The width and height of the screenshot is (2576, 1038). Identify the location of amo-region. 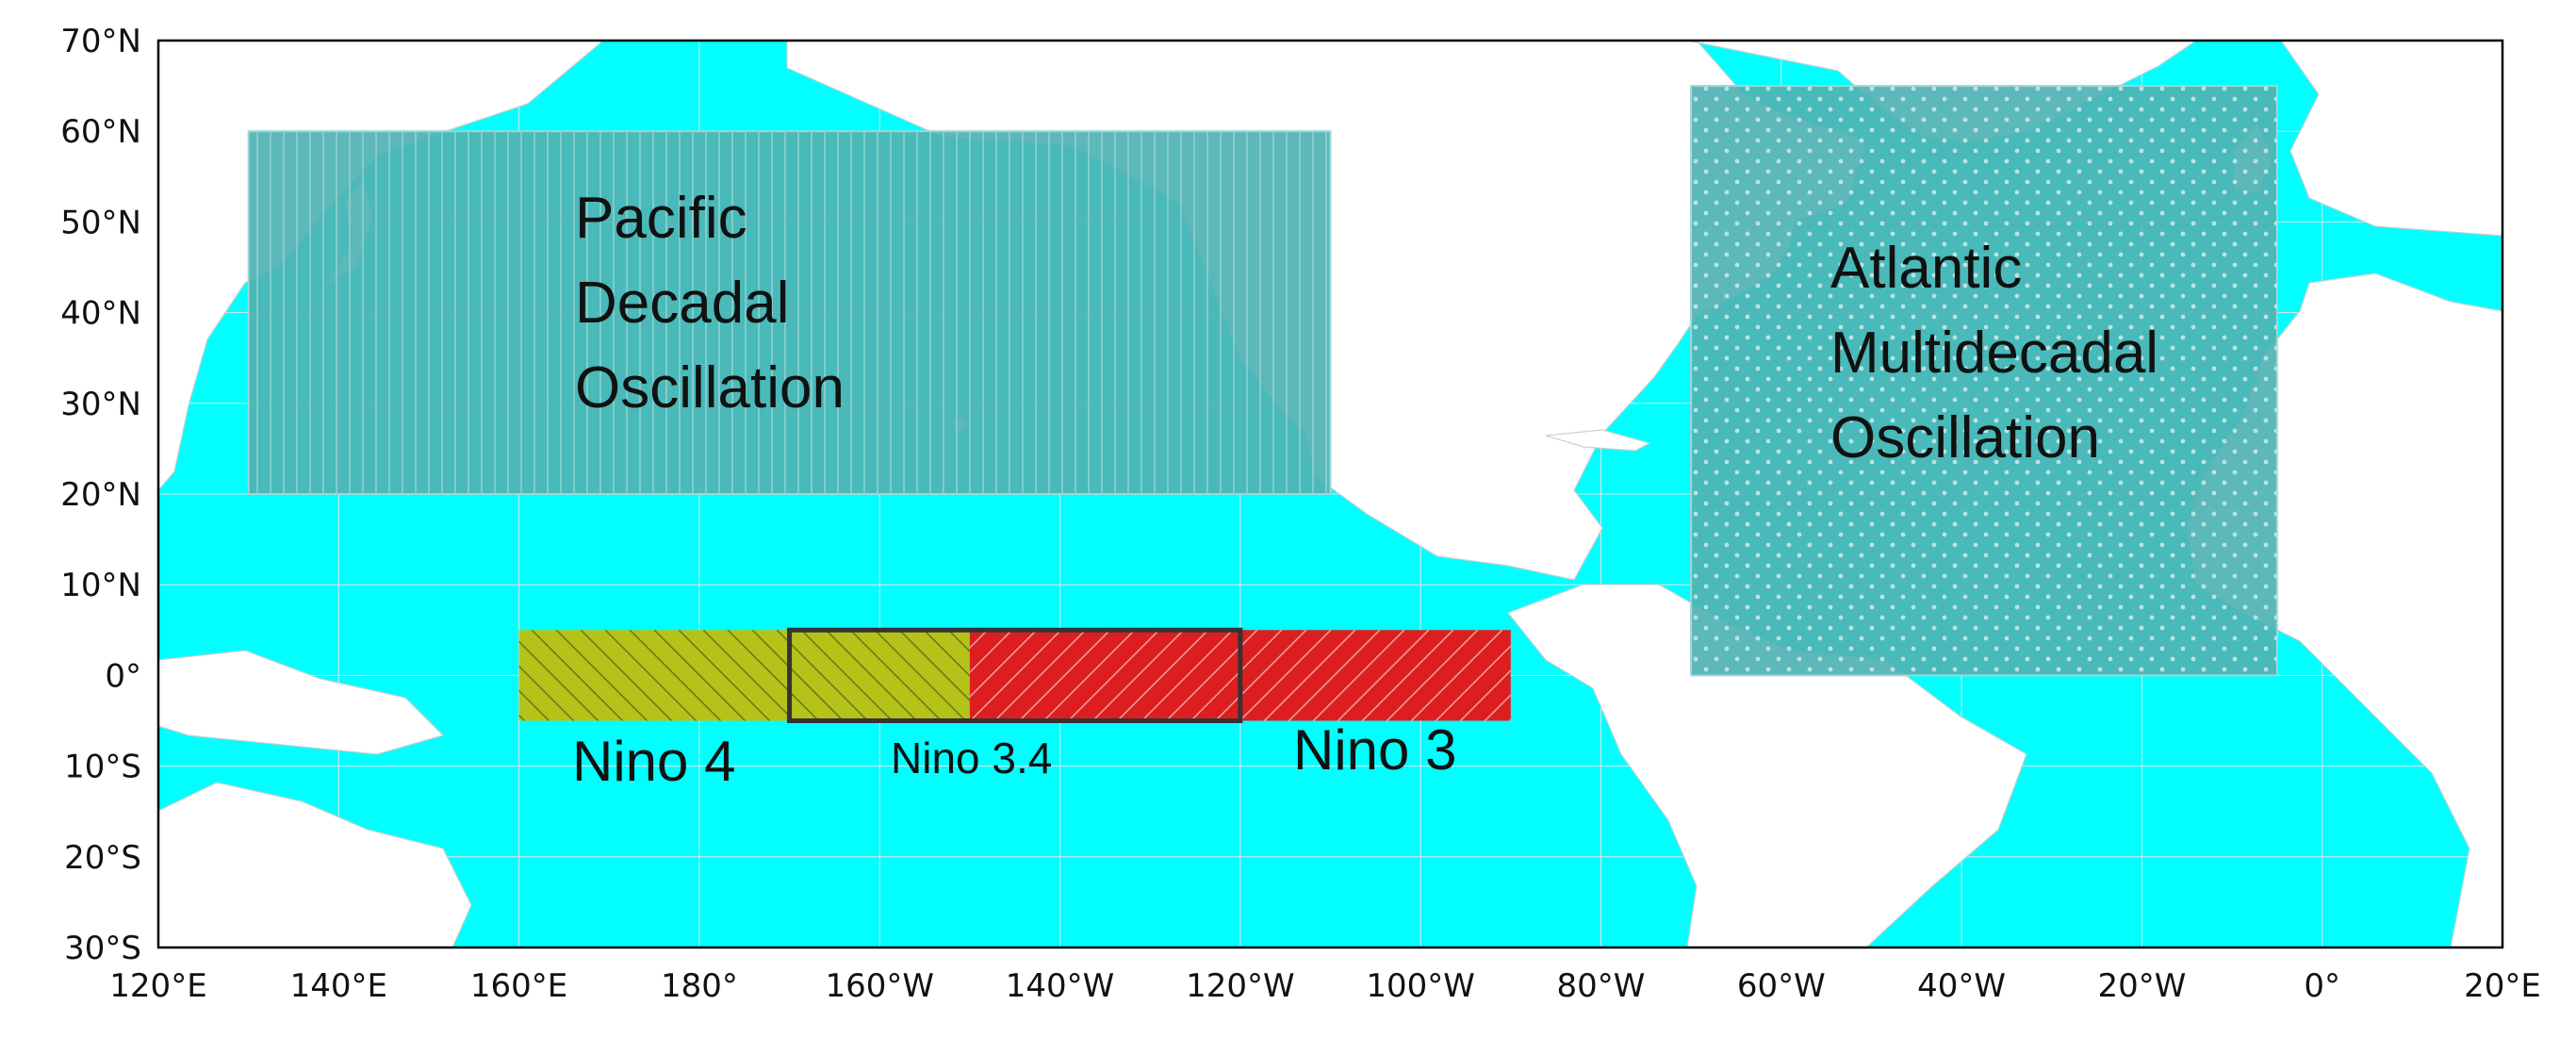
(1984, 381).